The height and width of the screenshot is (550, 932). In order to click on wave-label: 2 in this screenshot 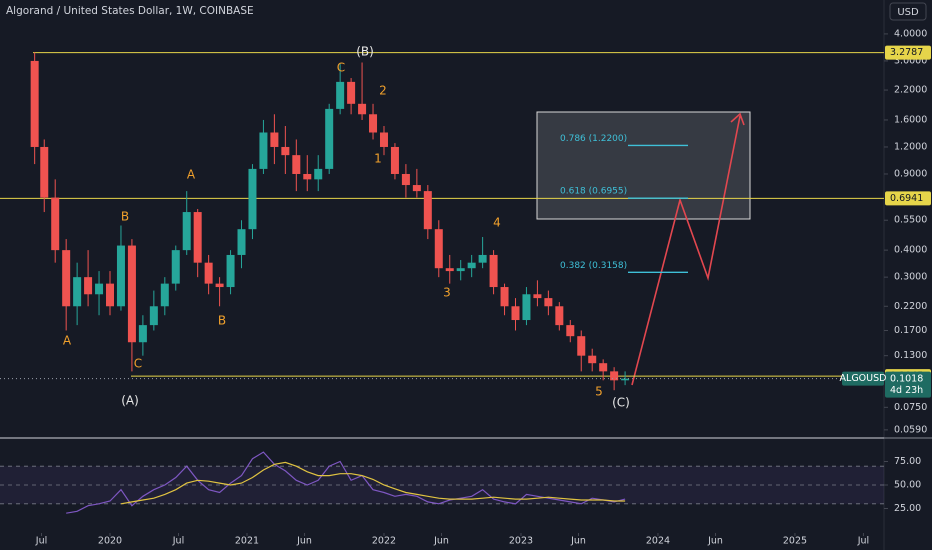, I will do `click(383, 91)`.